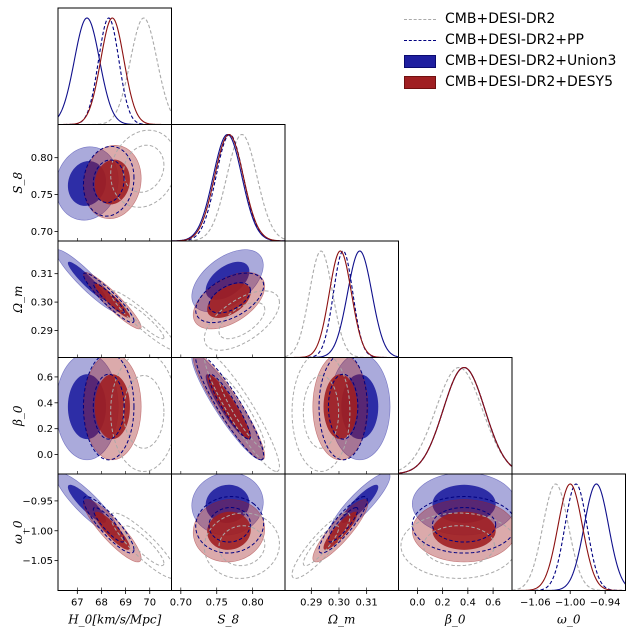  I want to click on y-axis-label-w0: ω_0, so click(18, 532).